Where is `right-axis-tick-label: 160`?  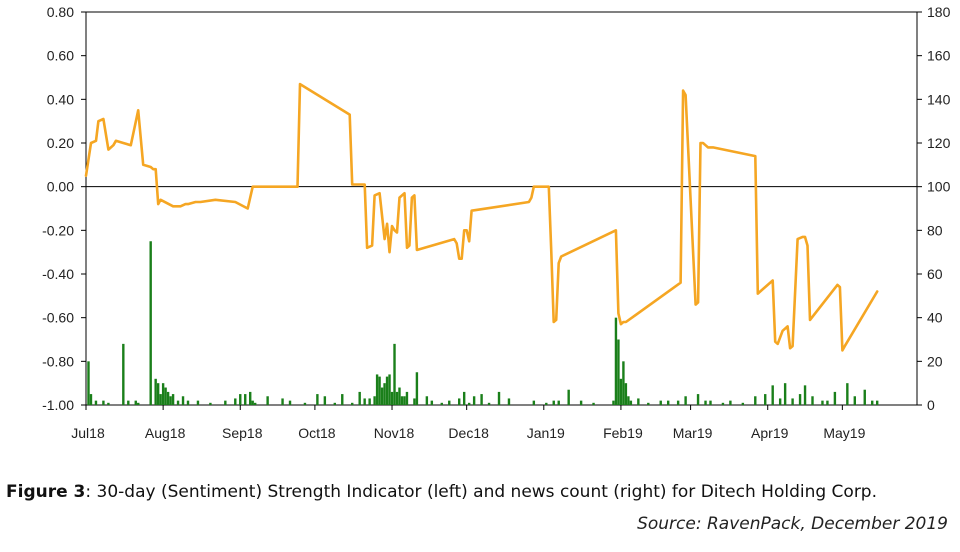
right-axis-tick-label: 160 is located at coordinates (939, 56).